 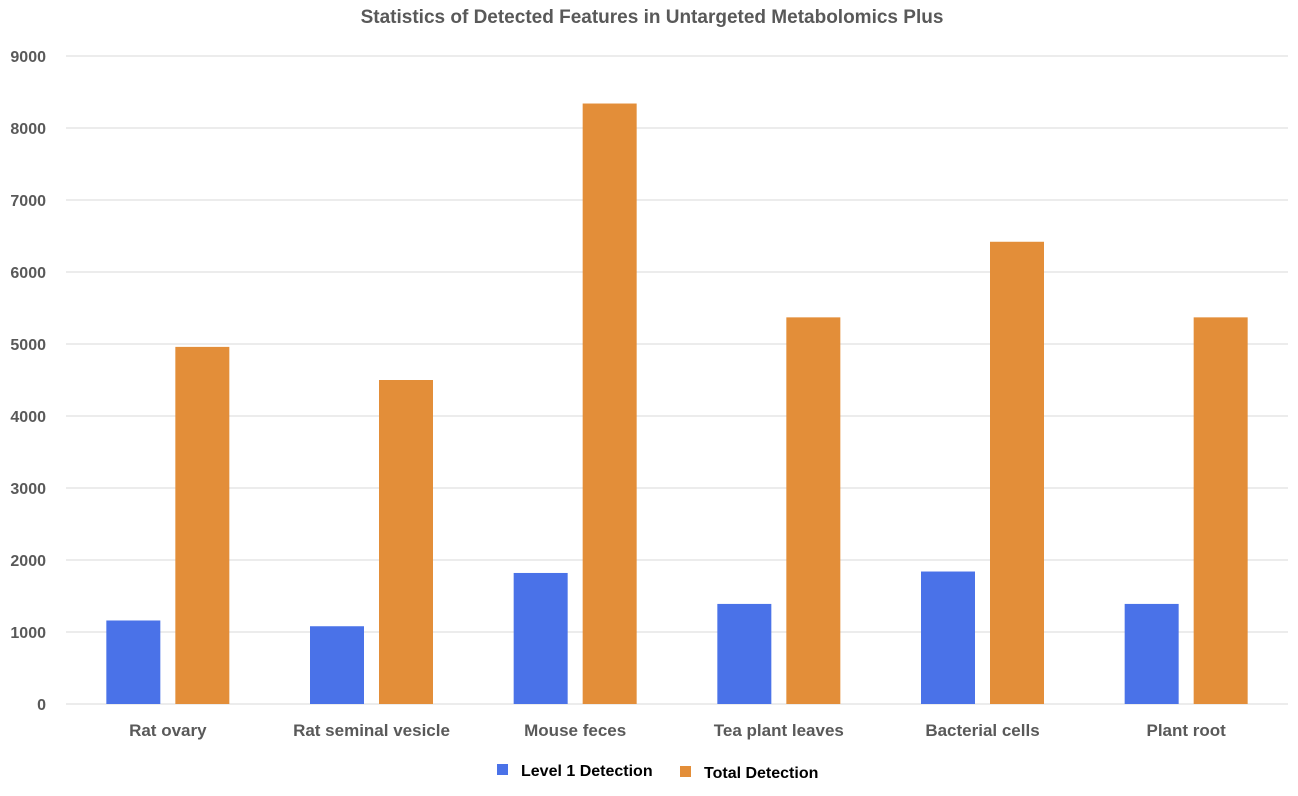 I want to click on legend-label: Level 1 Detection, so click(x=587, y=771).